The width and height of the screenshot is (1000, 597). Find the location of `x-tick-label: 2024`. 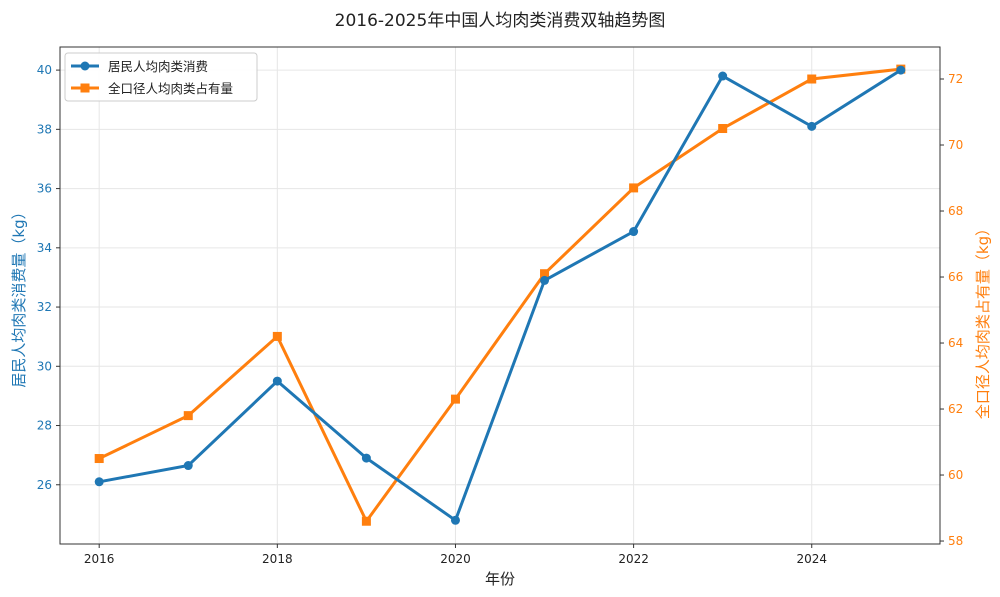

x-tick-label: 2024 is located at coordinates (811, 559).